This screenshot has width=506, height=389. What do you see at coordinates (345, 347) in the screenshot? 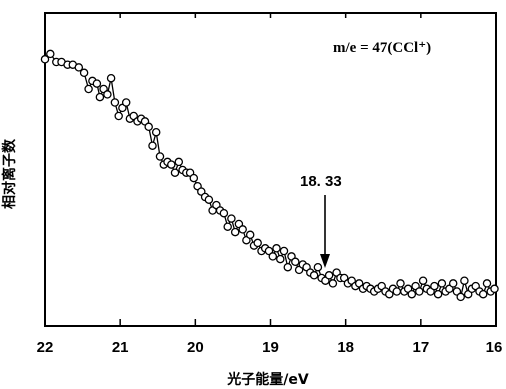
I see `x-tick-label: 18` at bounding box center [345, 347].